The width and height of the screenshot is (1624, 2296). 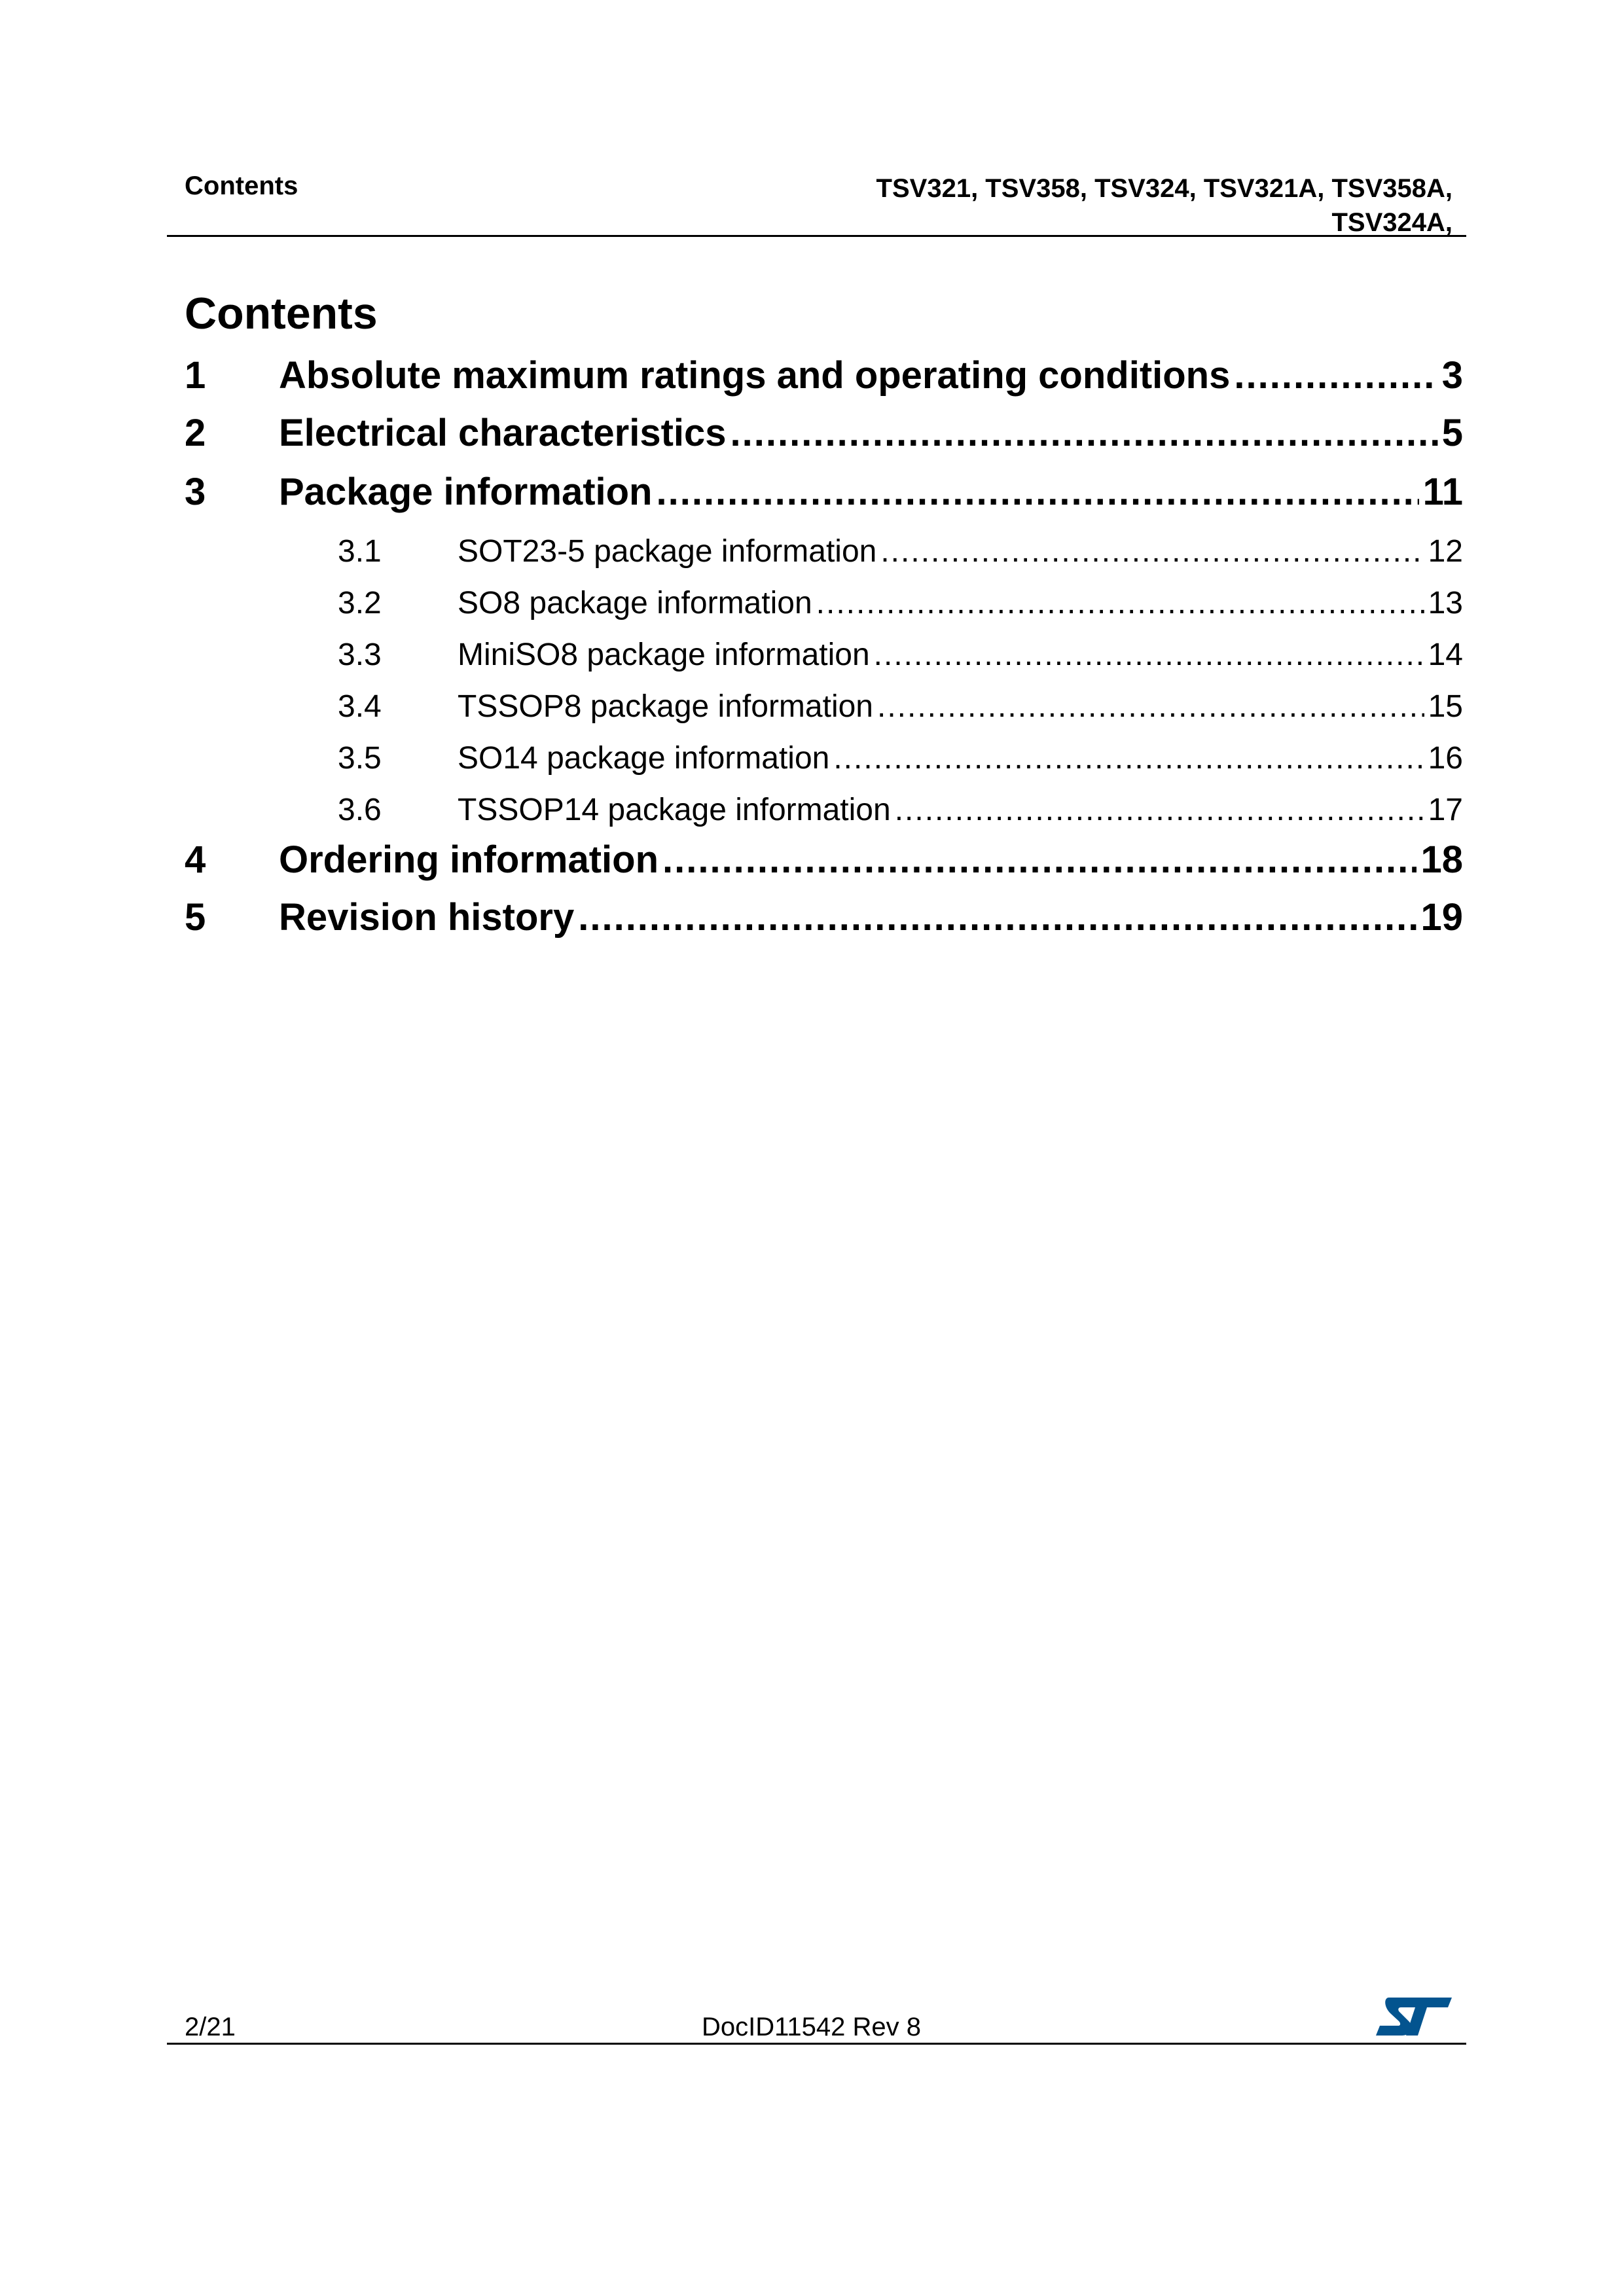 What do you see at coordinates (1445, 758) in the screenshot?
I see `toc-page: 16` at bounding box center [1445, 758].